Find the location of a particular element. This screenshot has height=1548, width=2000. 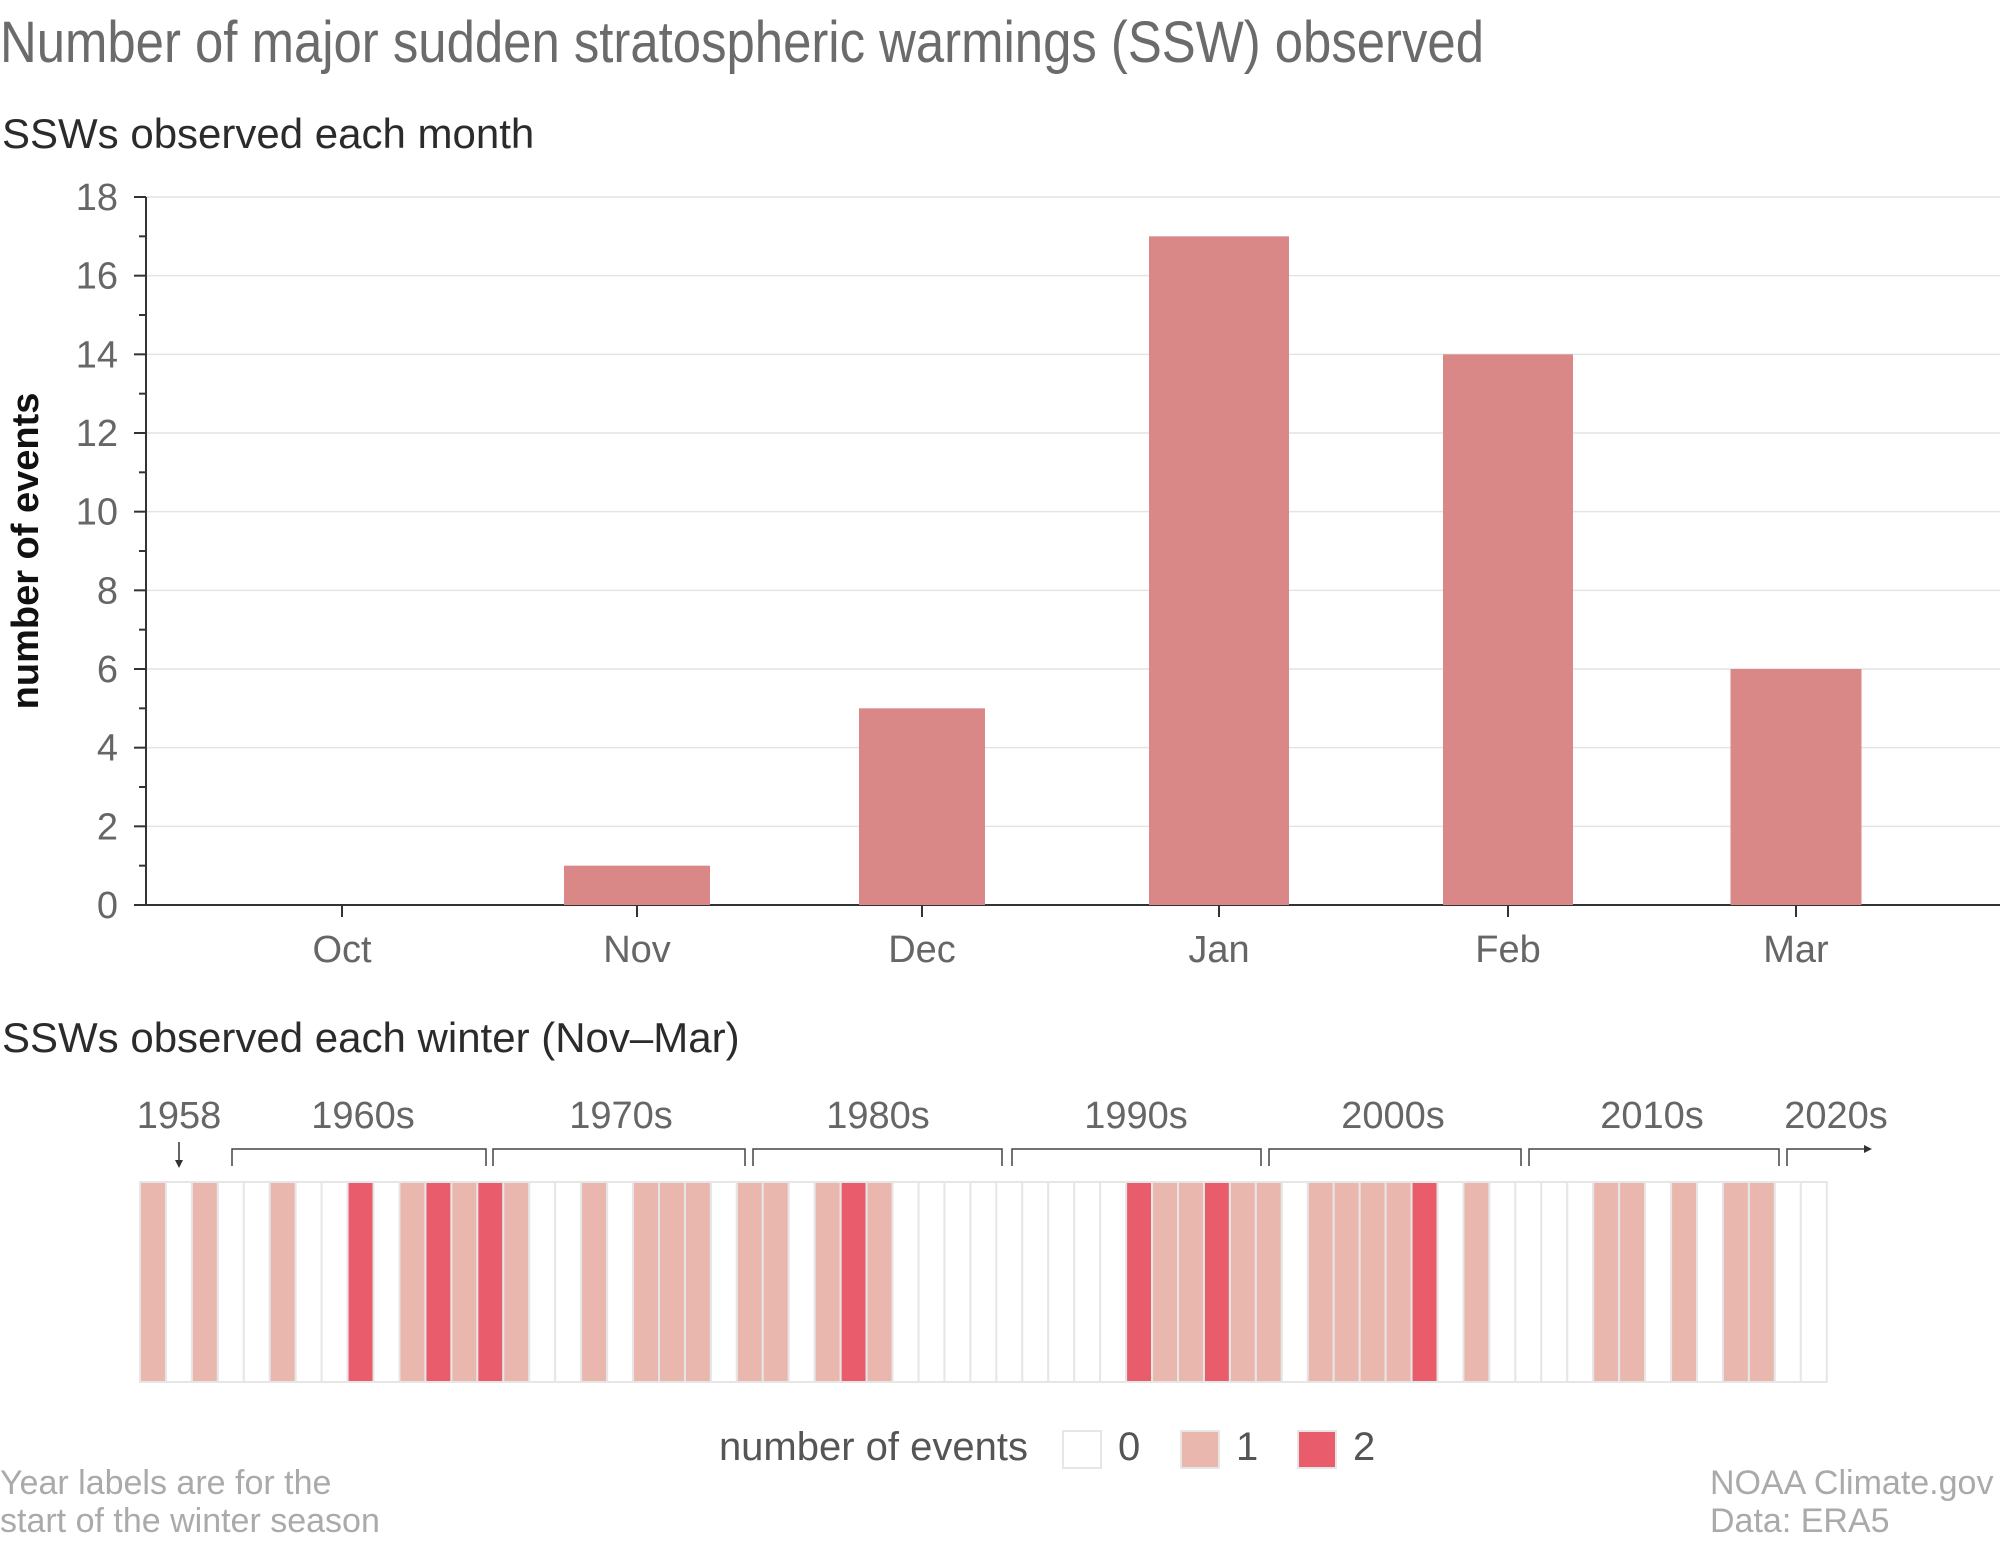

winter-cell-2018 is located at coordinates (1710, 1282).